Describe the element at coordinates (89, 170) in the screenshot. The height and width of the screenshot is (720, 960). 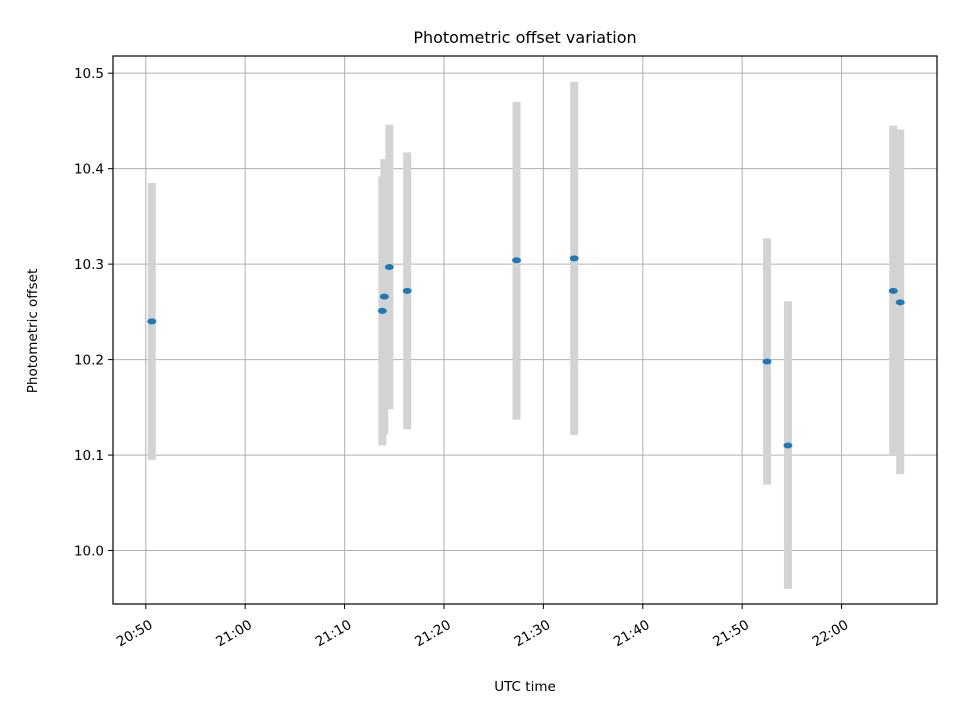
I see `y-tick-label: 10.4` at that location.